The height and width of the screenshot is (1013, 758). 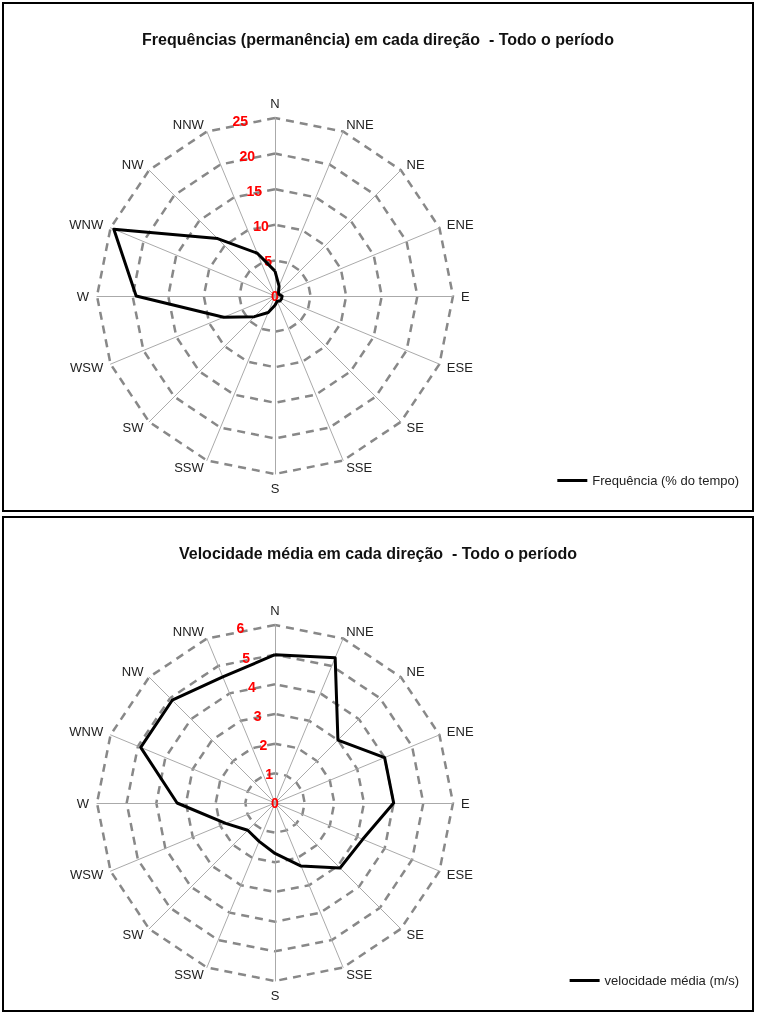 I want to click on chart-title: Frequências (permanência) em cada direção - Todo o período, so click(x=378, y=39).